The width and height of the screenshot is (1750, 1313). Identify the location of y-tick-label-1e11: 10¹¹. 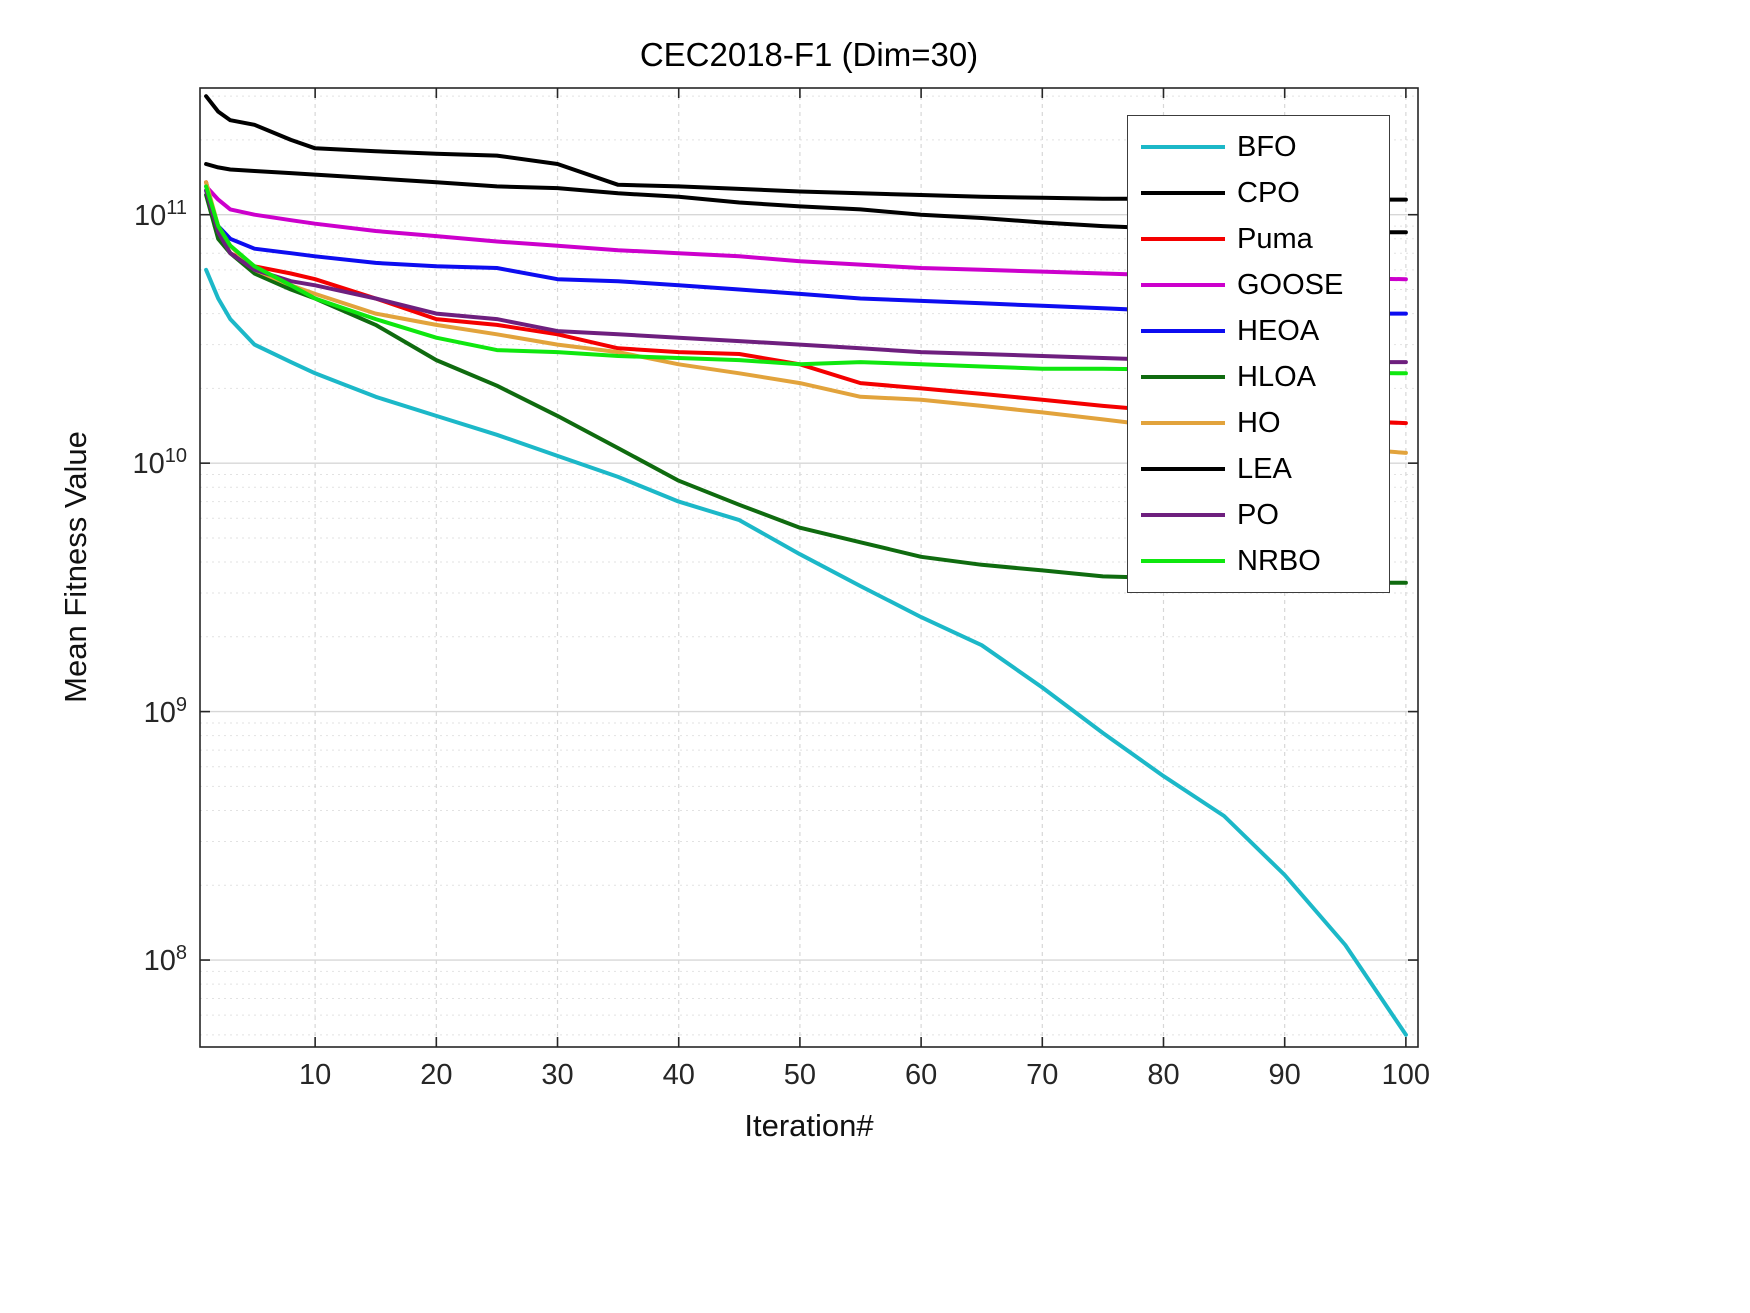
(160, 214).